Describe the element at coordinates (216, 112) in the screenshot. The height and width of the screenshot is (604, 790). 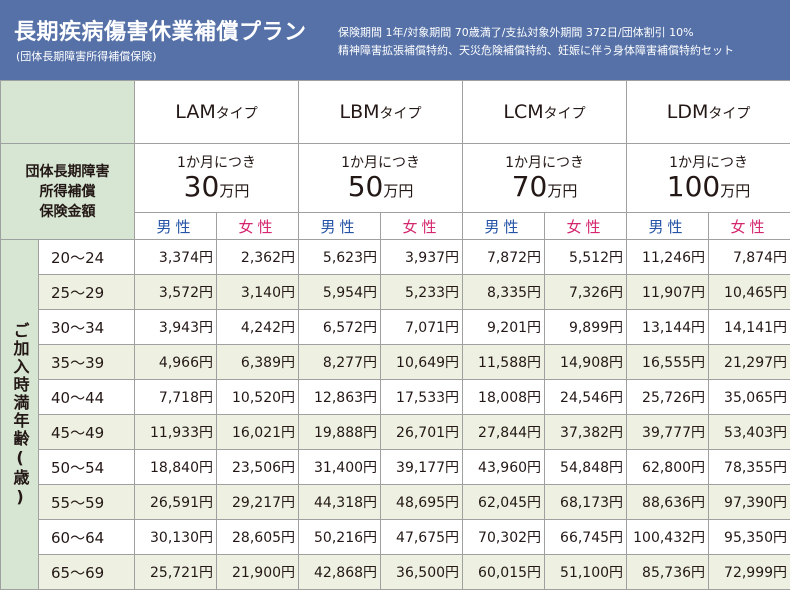
I see `plan-header-lam: LAMタイプ` at that location.